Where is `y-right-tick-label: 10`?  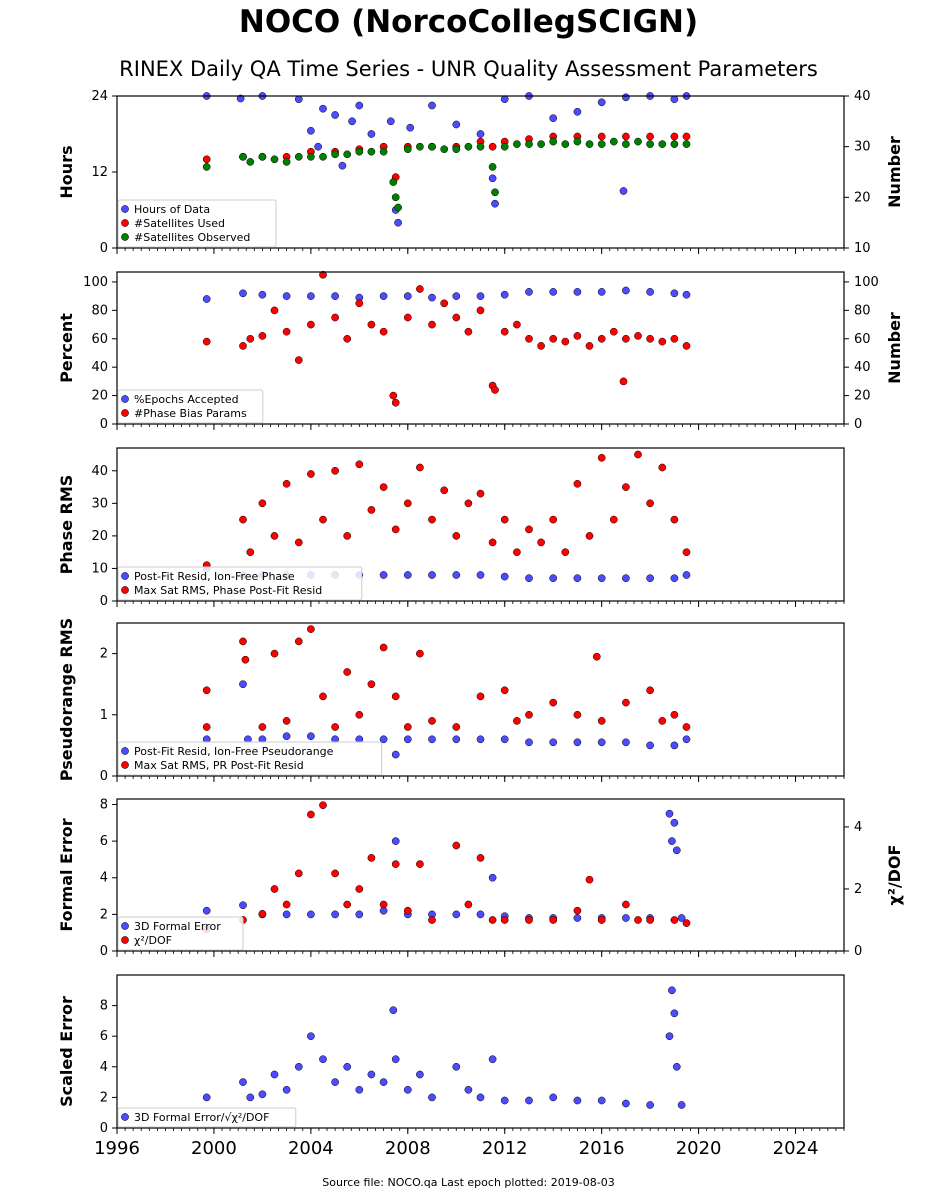
y-right-tick-label: 10 is located at coordinates (862, 248).